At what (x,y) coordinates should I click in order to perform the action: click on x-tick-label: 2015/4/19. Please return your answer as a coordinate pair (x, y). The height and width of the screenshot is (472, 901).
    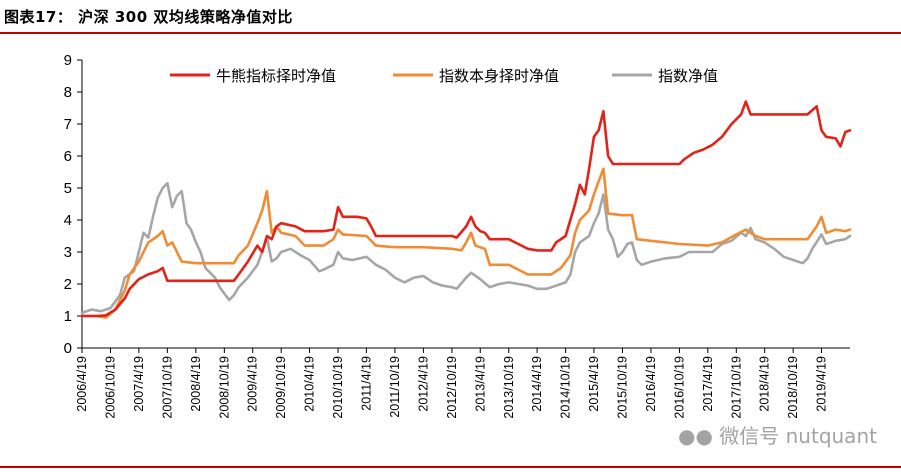
    Looking at the image, I should click on (594, 384).